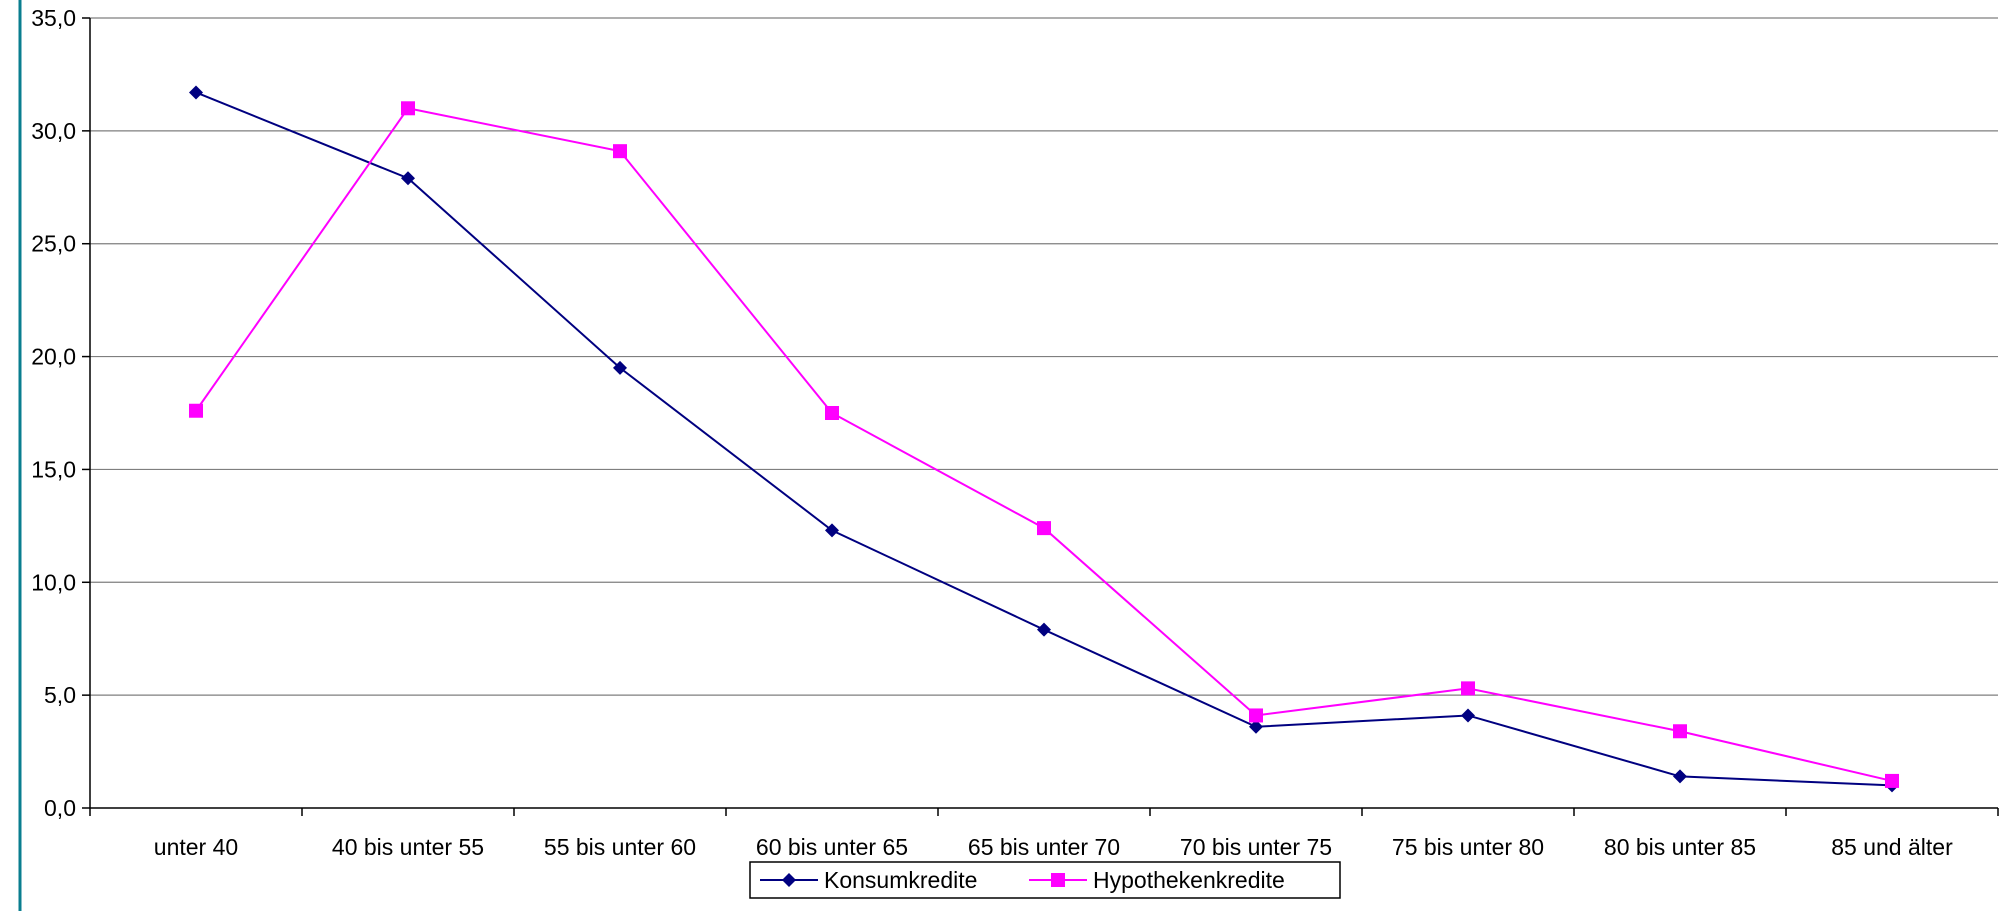 The width and height of the screenshot is (2010, 911). What do you see at coordinates (620, 847) in the screenshot?
I see `x-tick-label: 55 bis unter 60` at bounding box center [620, 847].